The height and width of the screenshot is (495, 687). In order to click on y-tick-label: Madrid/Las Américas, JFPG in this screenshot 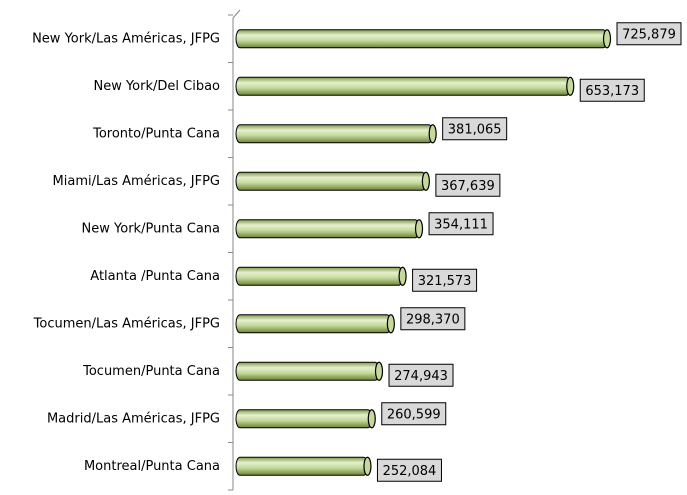, I will do `click(133, 418)`.